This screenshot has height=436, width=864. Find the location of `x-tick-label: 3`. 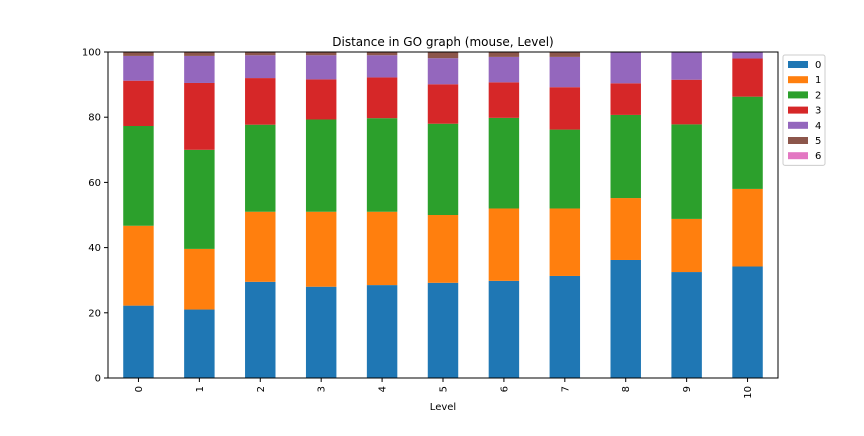

x-tick-label: 3 is located at coordinates (322, 389).